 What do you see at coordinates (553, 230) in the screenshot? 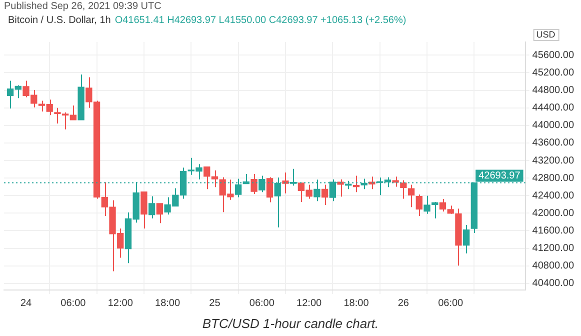
I see `y-tick-label: 41600.00` at bounding box center [553, 230].